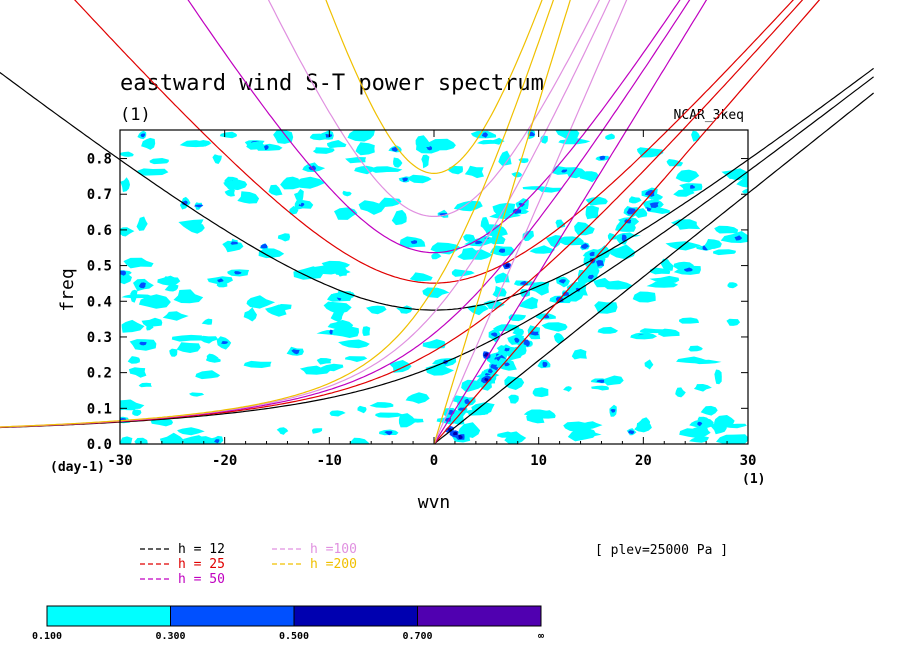 The image size is (904, 654). I want to click on legend-label: h =100, so click(333, 549).